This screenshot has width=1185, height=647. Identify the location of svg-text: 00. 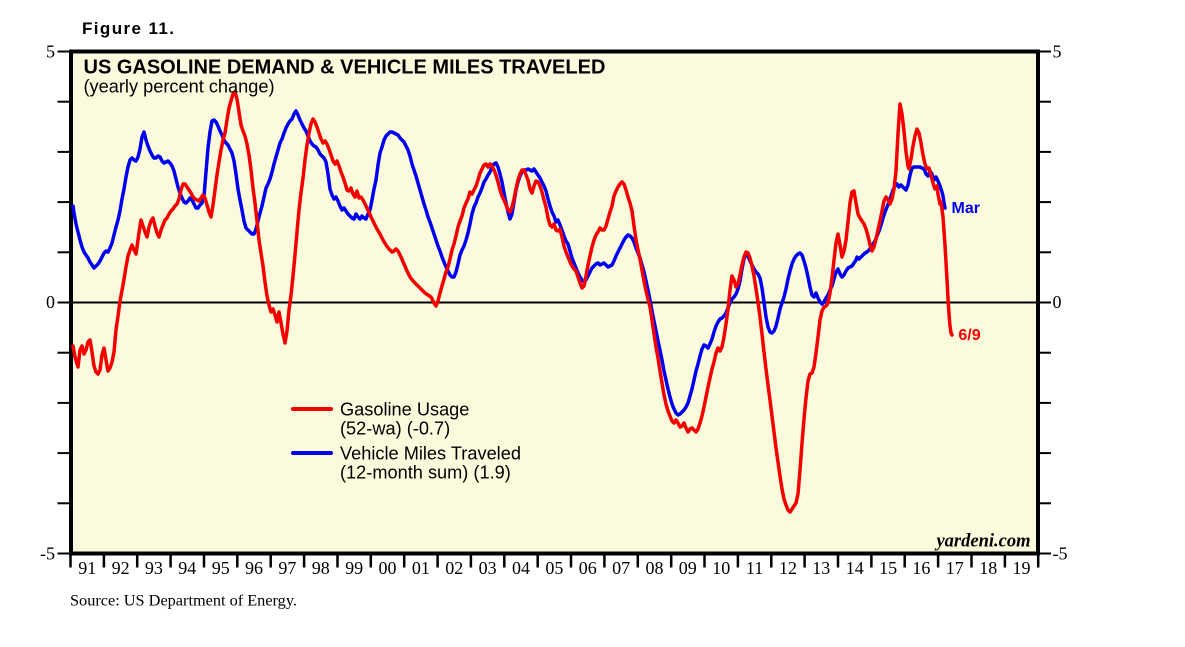
(388, 568).